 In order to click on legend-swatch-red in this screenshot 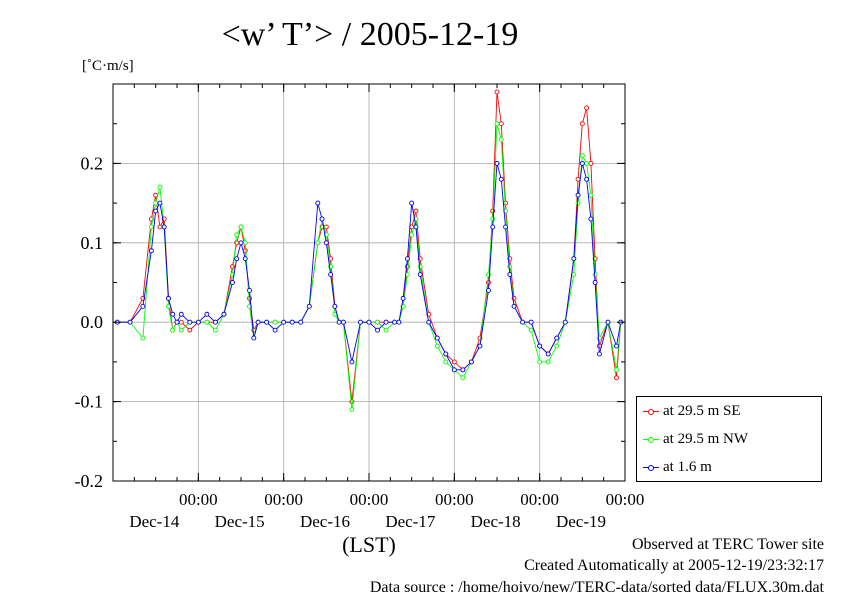, I will do `click(651, 412)`.